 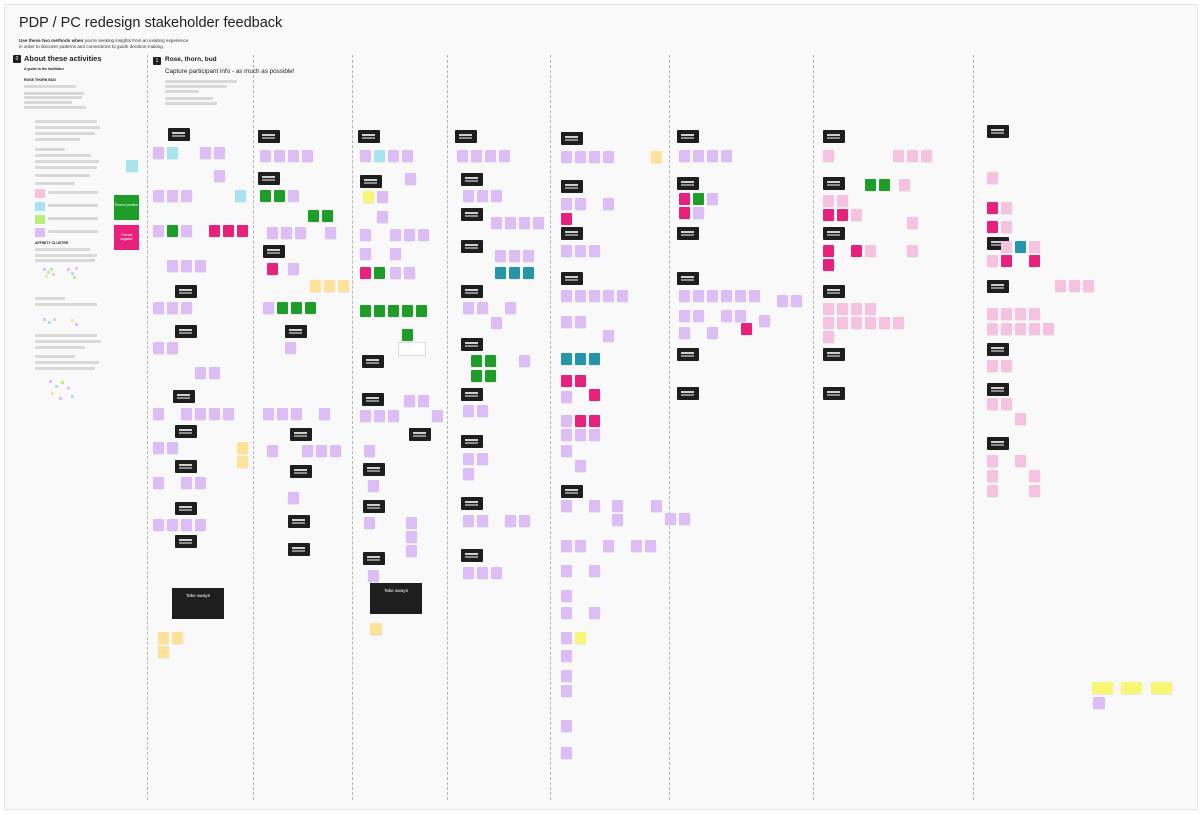 What do you see at coordinates (198, 603) in the screenshot?
I see `takeaways-card-left: Take aways` at bounding box center [198, 603].